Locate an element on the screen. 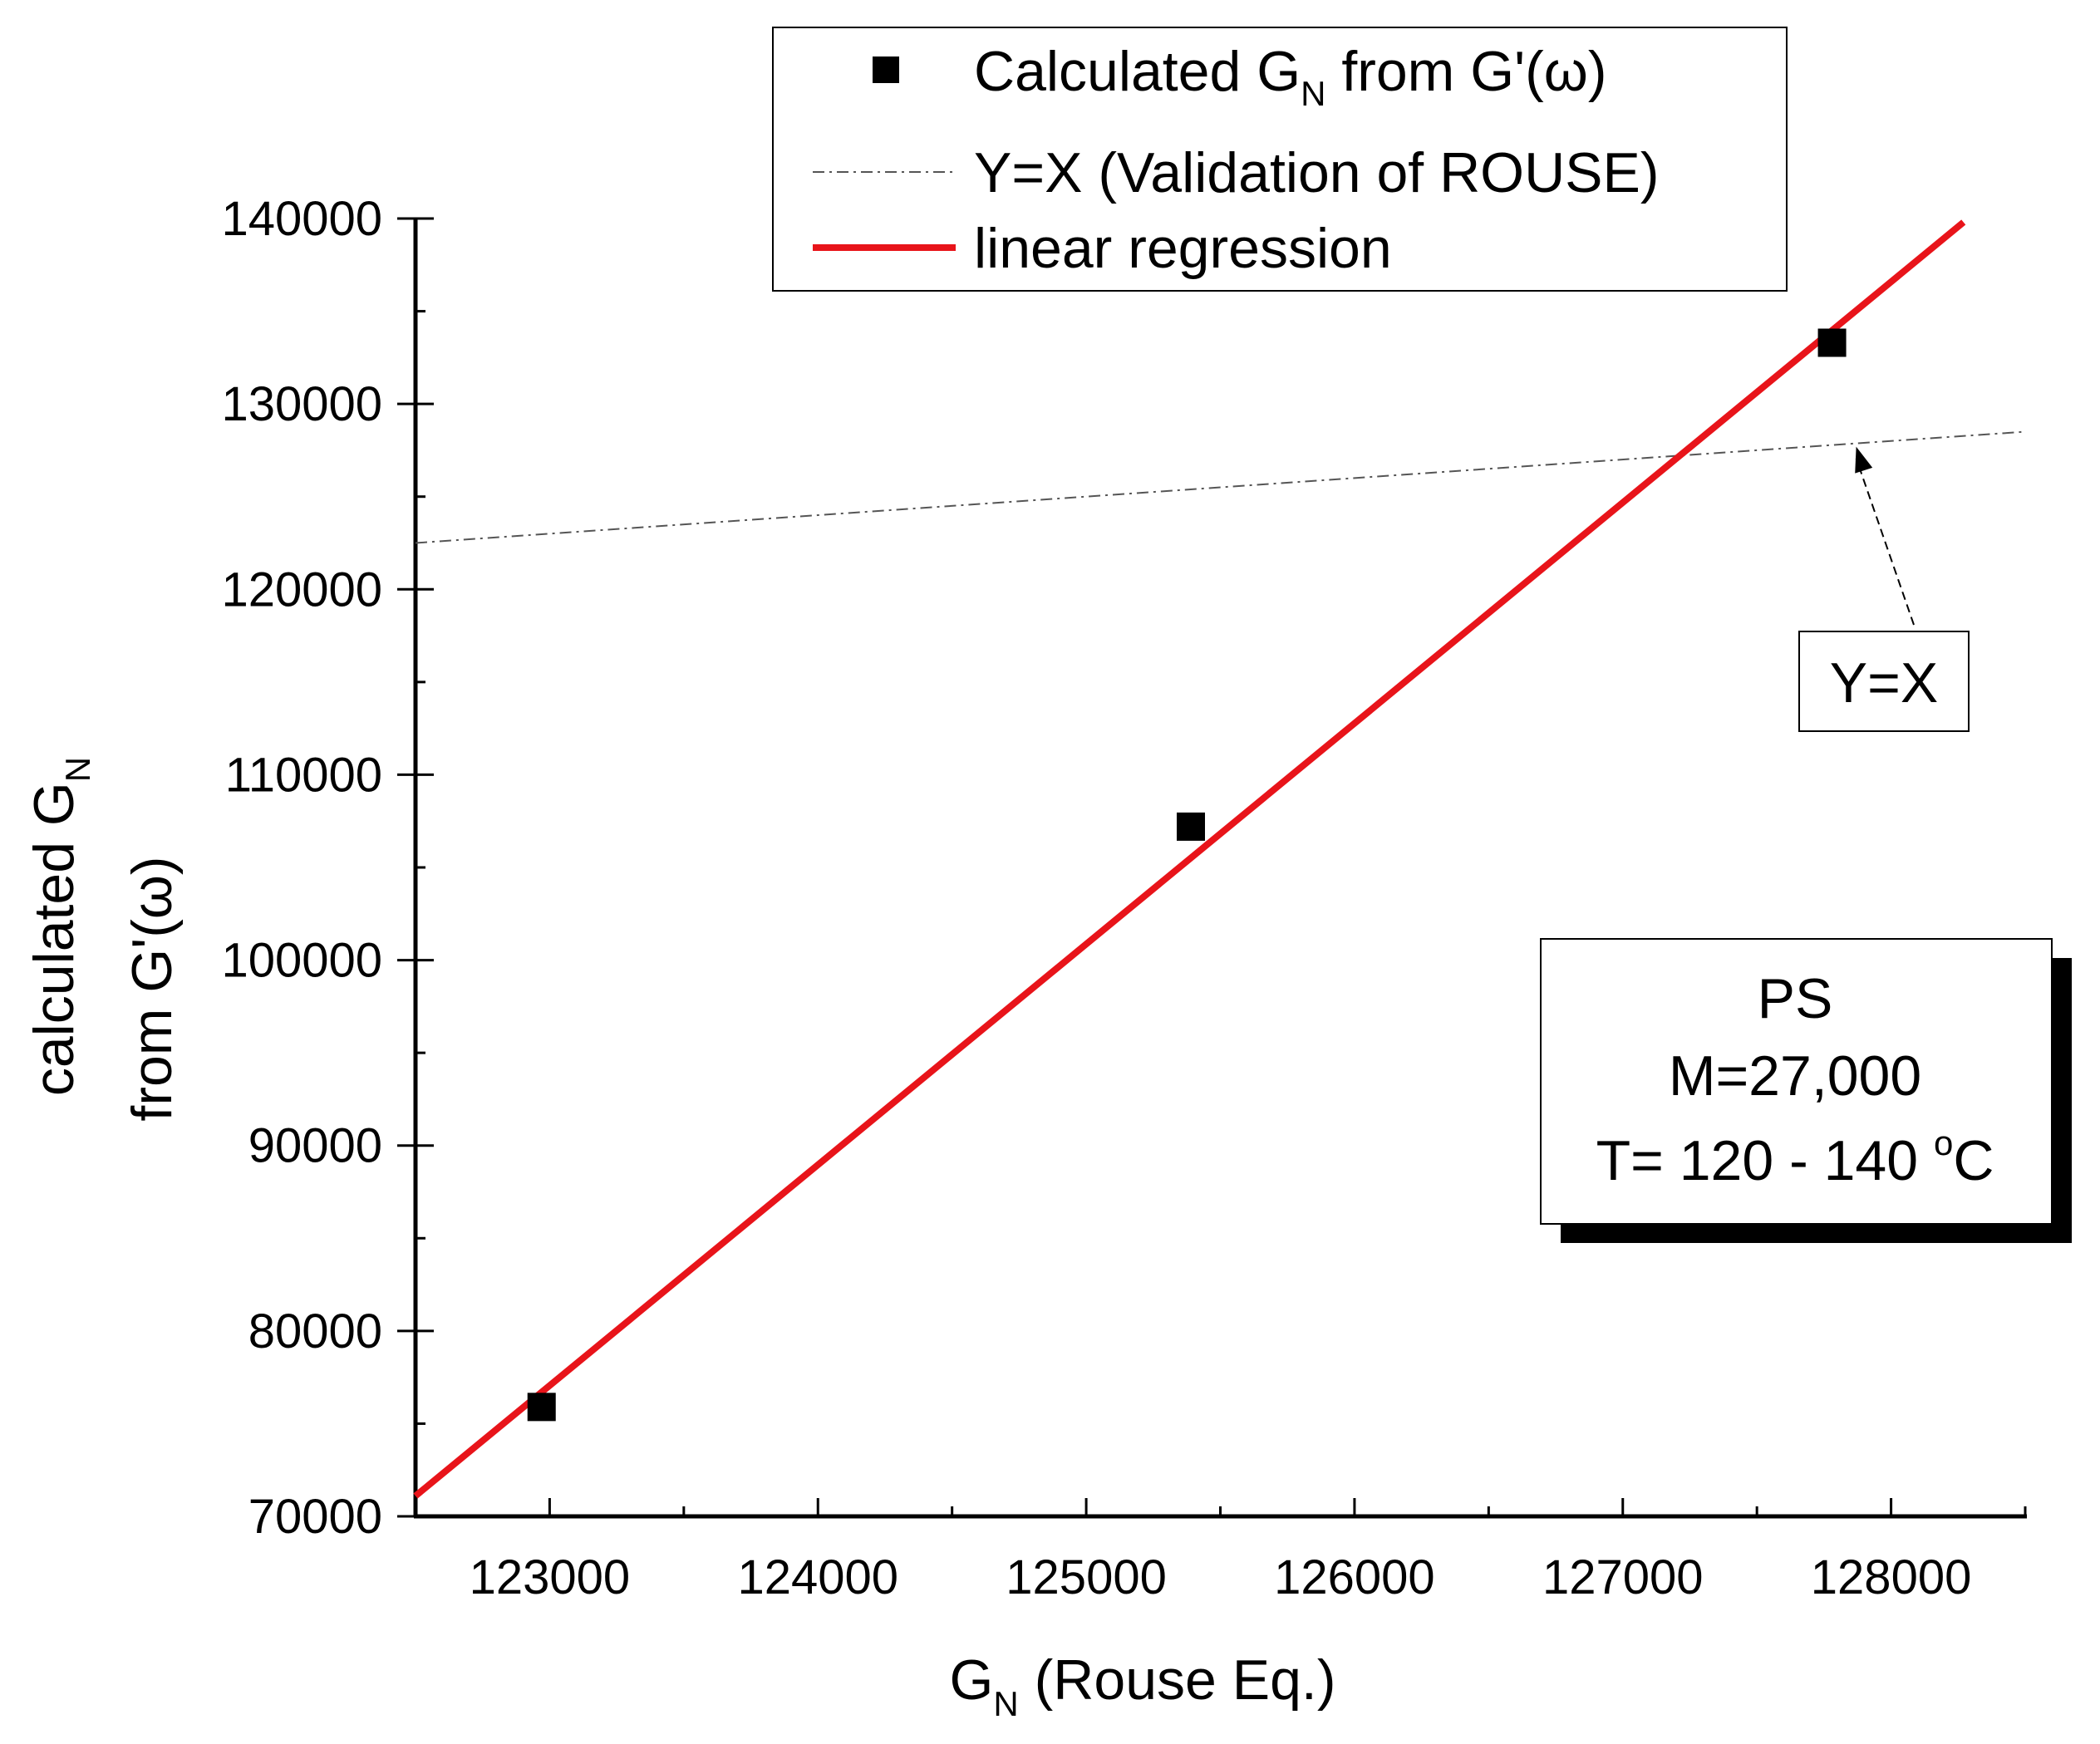  y-tick-label: 140000 is located at coordinates (301, 219).